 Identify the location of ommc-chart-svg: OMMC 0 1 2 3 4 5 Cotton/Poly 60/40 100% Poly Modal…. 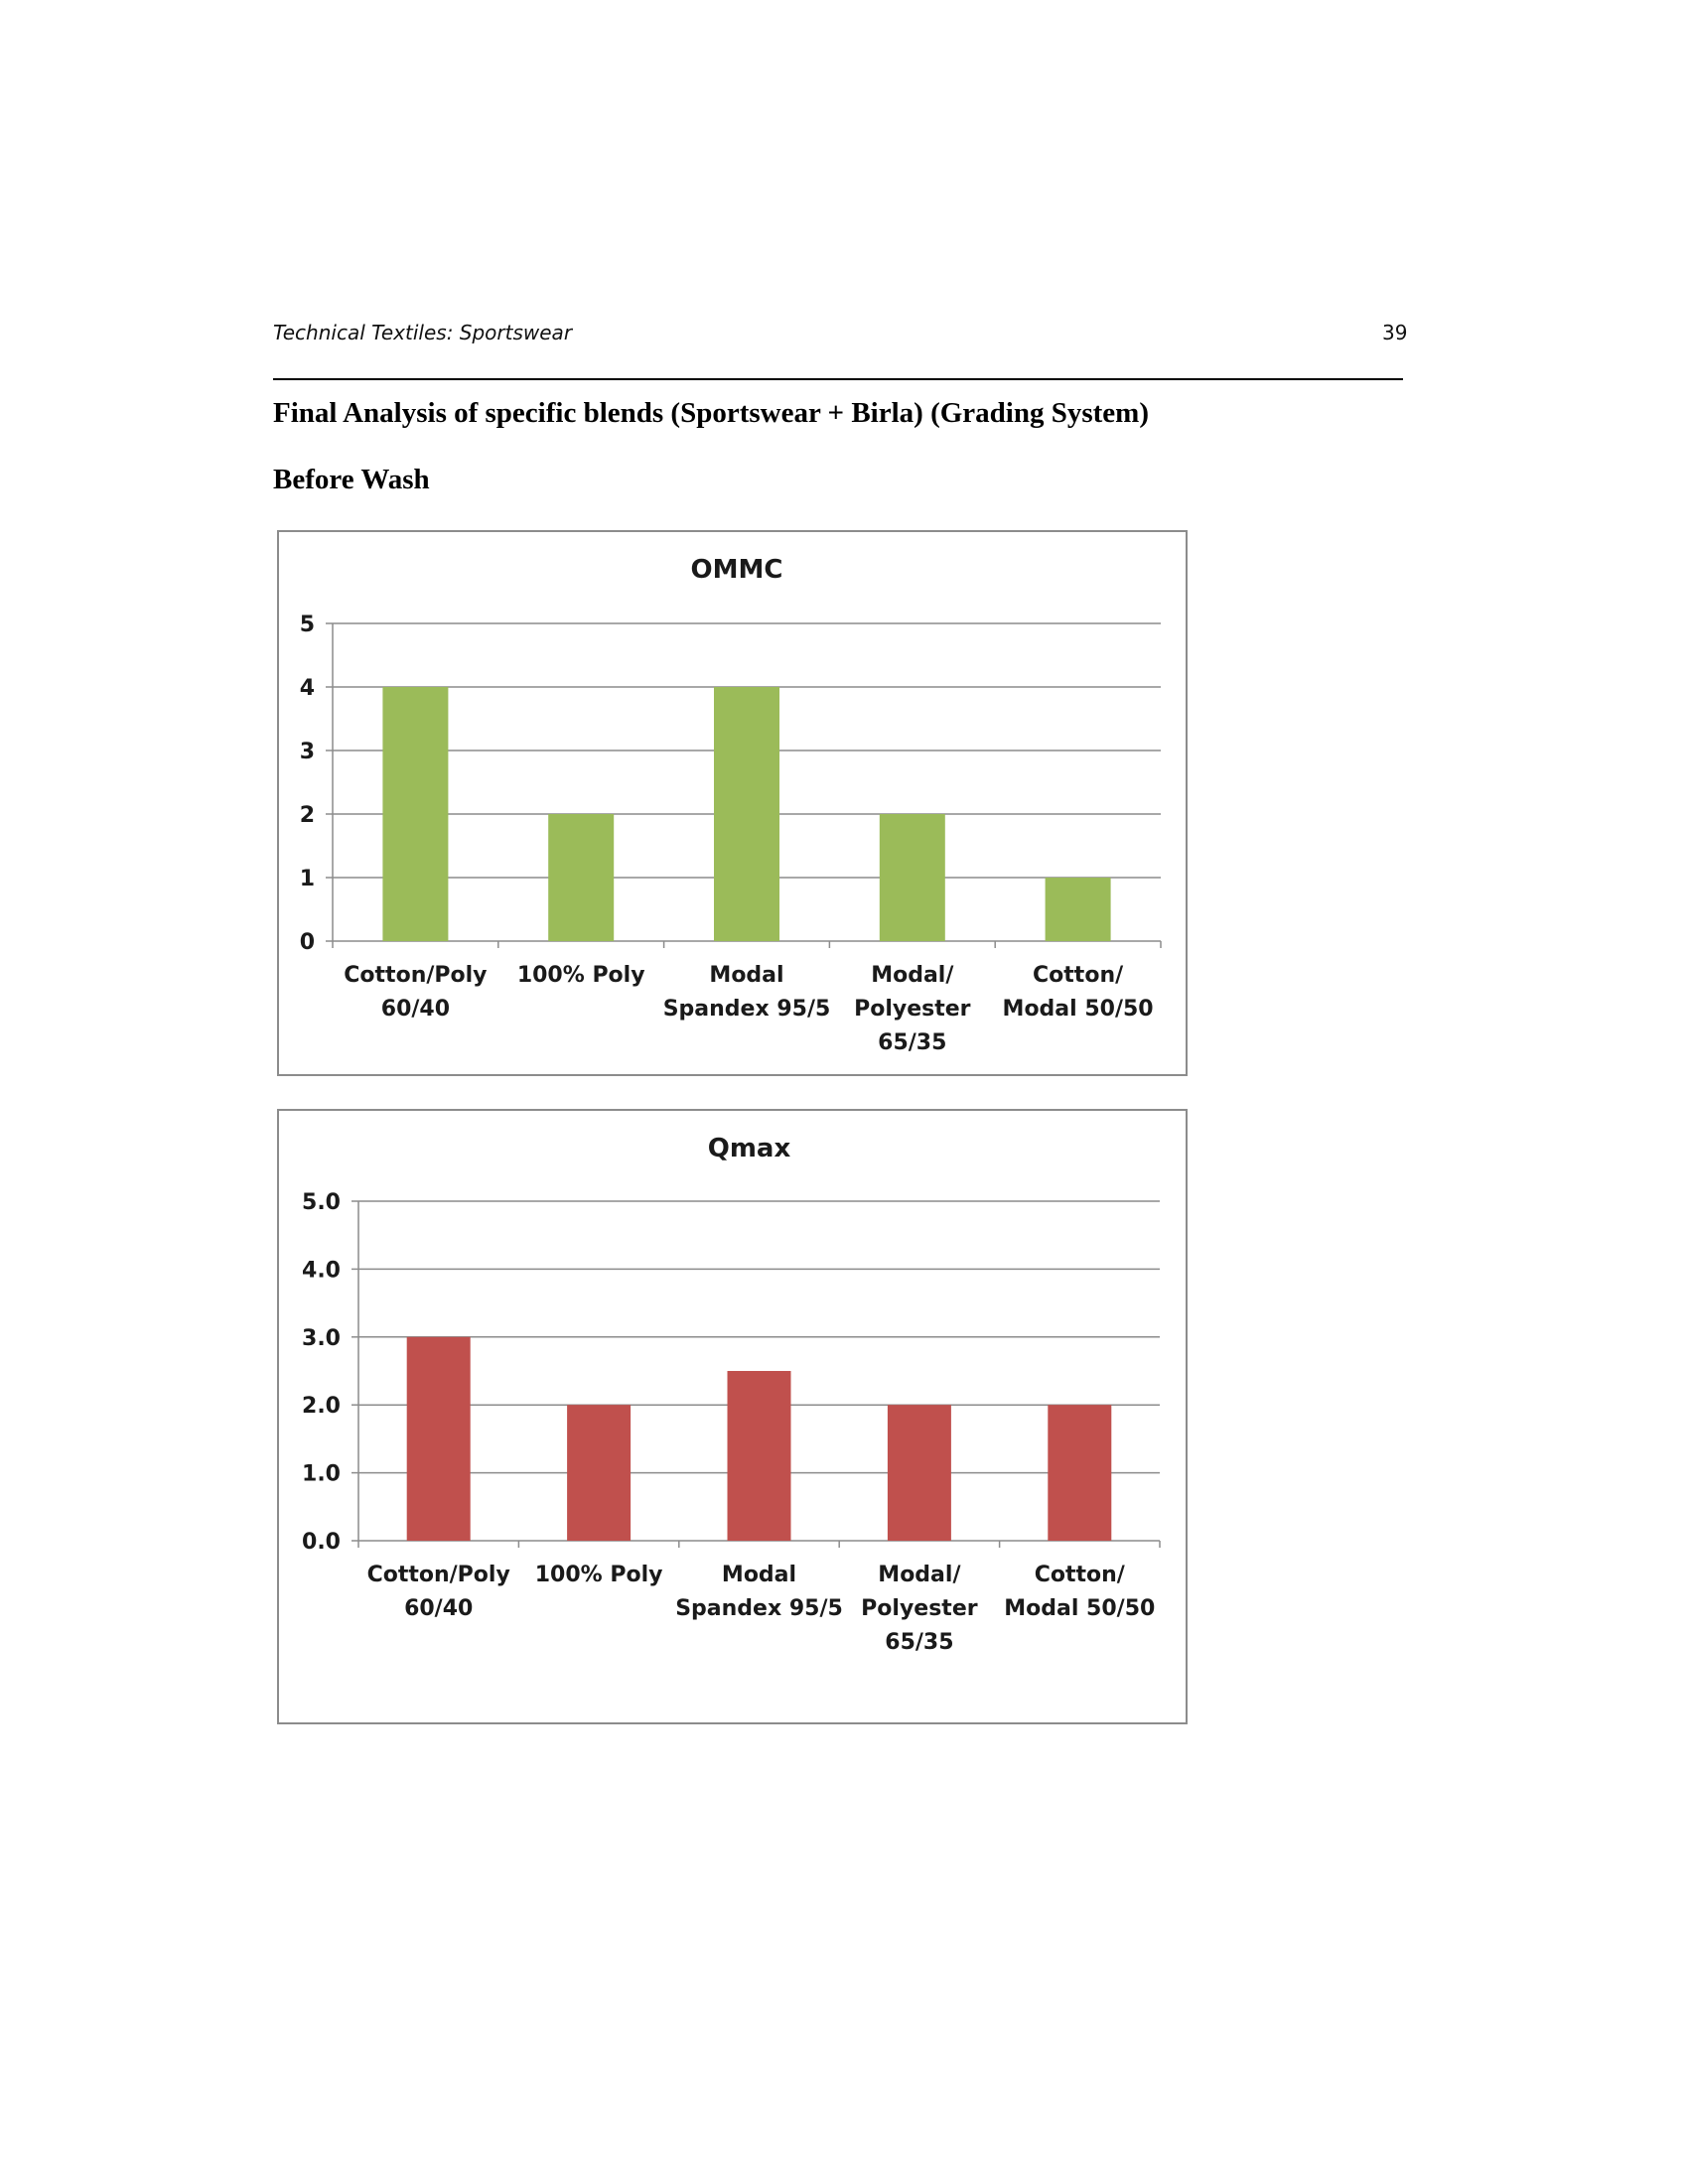
(731, 805).